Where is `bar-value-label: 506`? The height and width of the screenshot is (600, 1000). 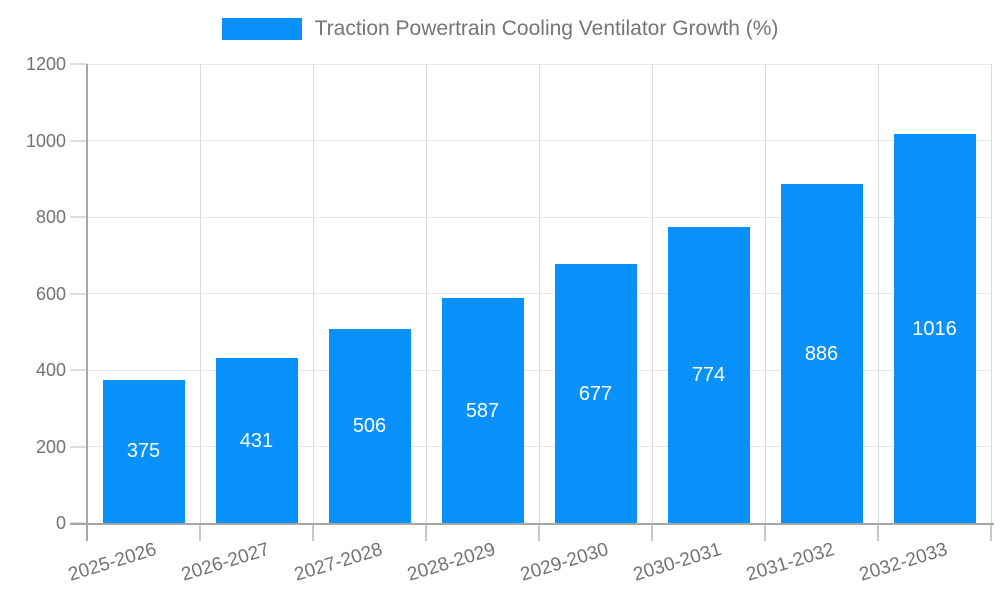
bar-value-label: 506 is located at coordinates (369, 426).